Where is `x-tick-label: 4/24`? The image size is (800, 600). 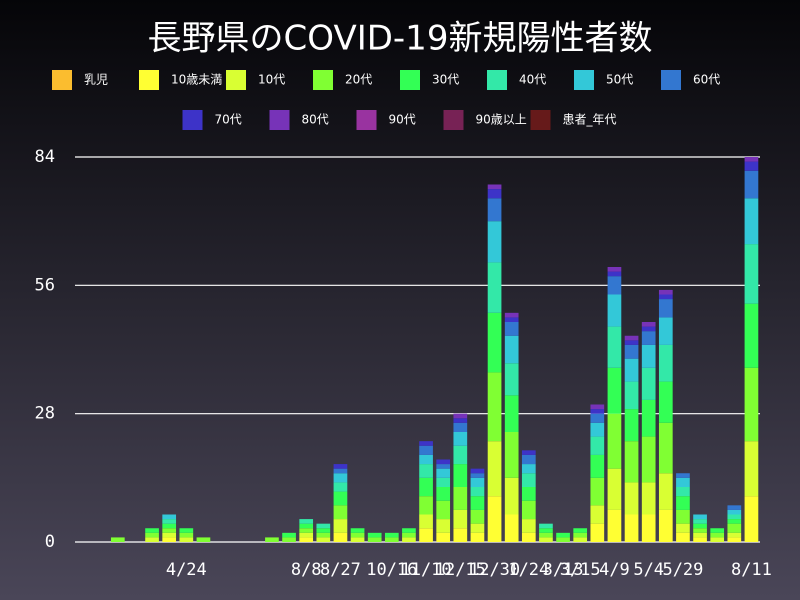
x-tick-label: 4/24 is located at coordinates (186, 570).